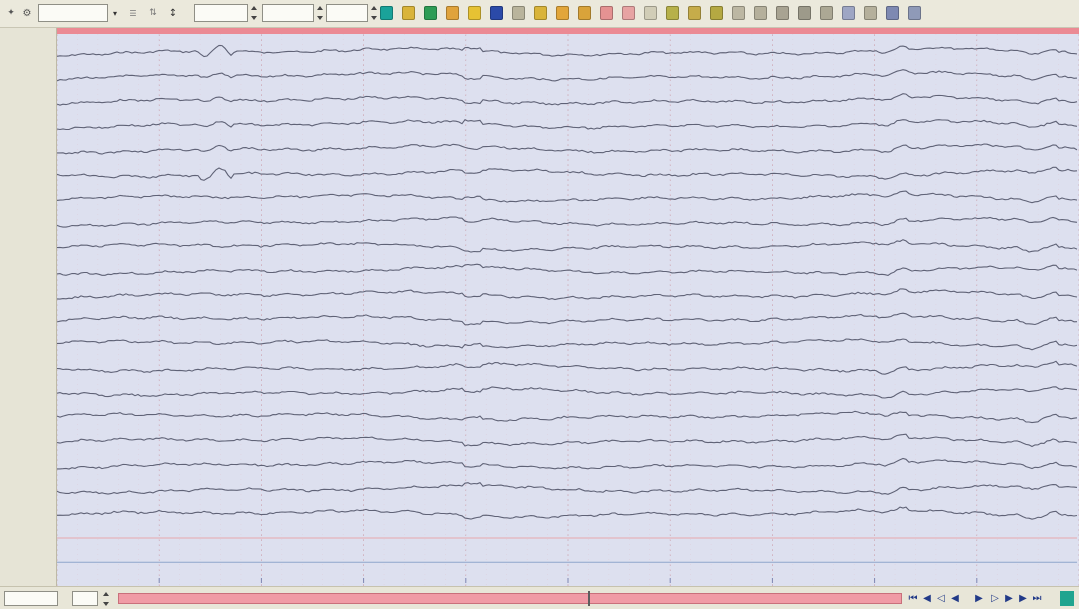 This screenshot has height=609, width=1079. I want to click on event-icon, so click(540, 13).